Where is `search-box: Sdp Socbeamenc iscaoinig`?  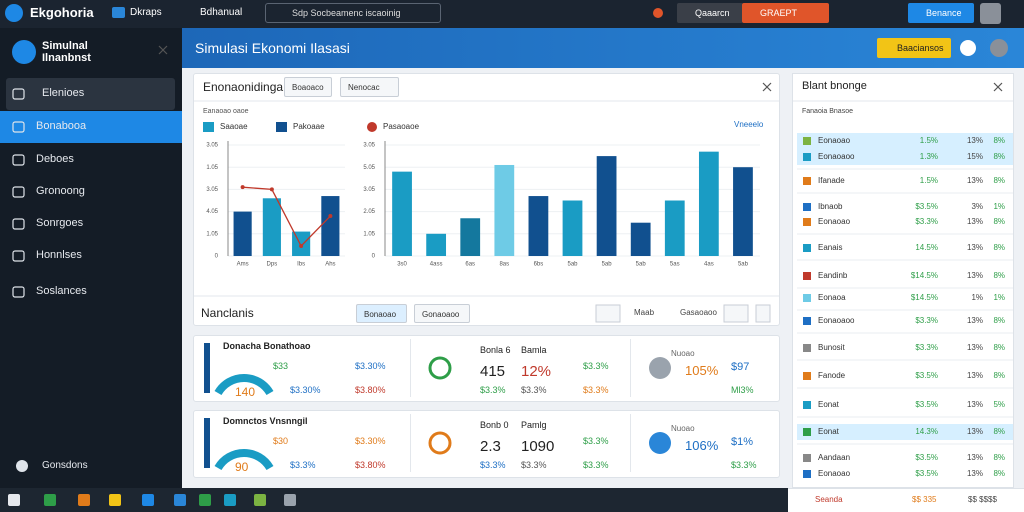 search-box: Sdp Socbeamenc iscaoinig is located at coordinates (353, 13).